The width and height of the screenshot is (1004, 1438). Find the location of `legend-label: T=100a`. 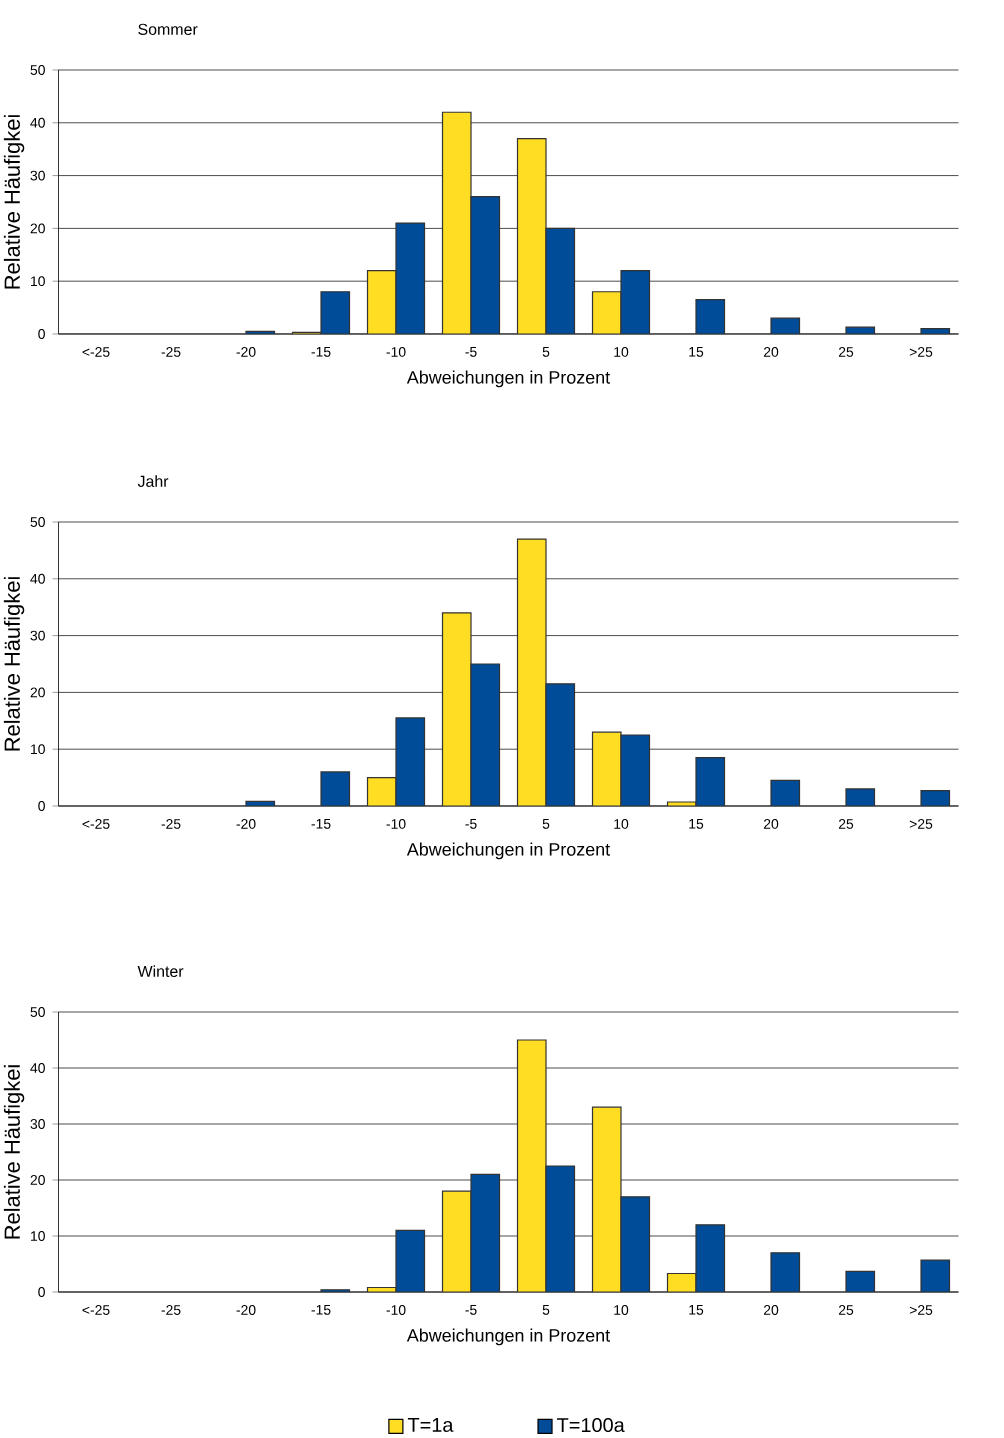

legend-label: T=100a is located at coordinates (591, 1425).